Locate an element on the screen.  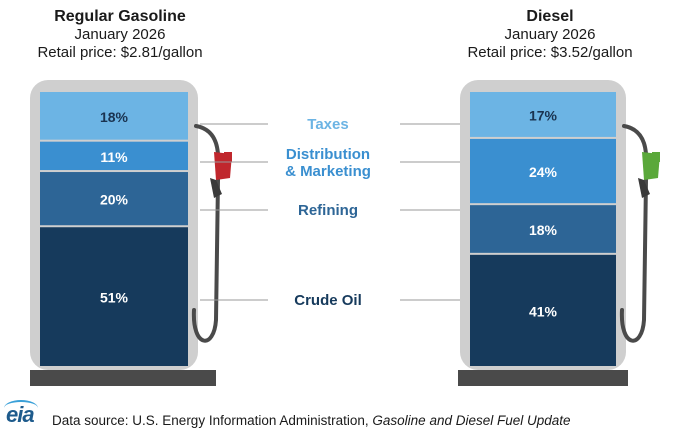
diesel-hose is located at coordinates (634, 233).